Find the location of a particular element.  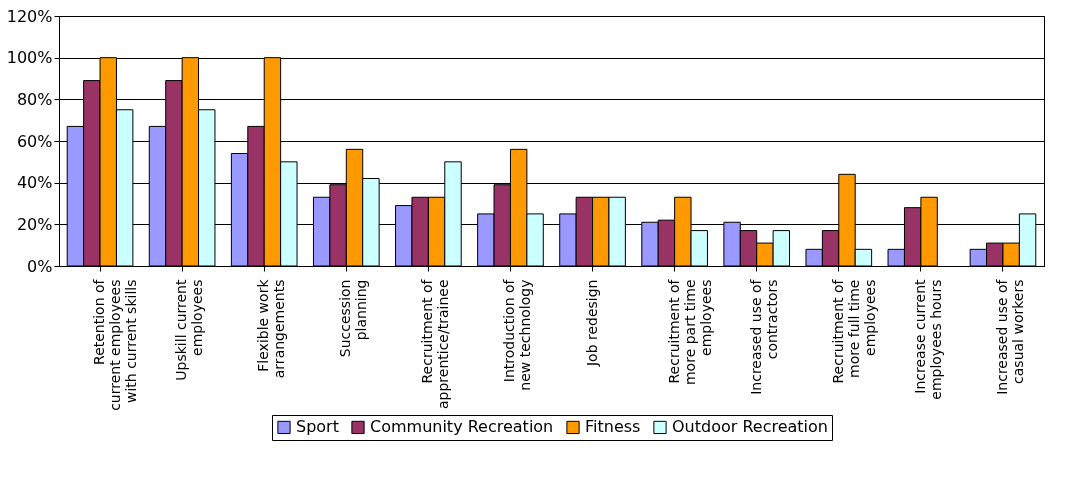

y-tick-label: 40% is located at coordinates (34, 183).